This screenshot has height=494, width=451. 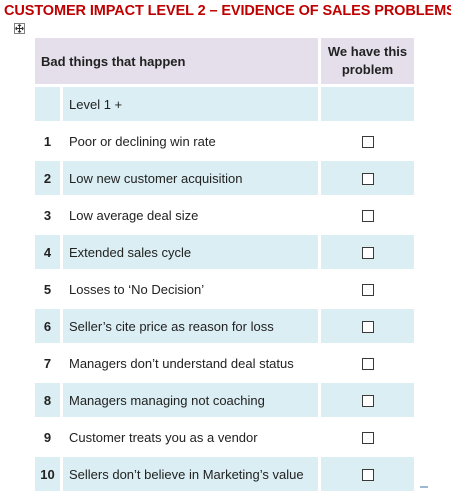 I want to click on row-description: Managers managing not coaching, so click(x=190, y=400).